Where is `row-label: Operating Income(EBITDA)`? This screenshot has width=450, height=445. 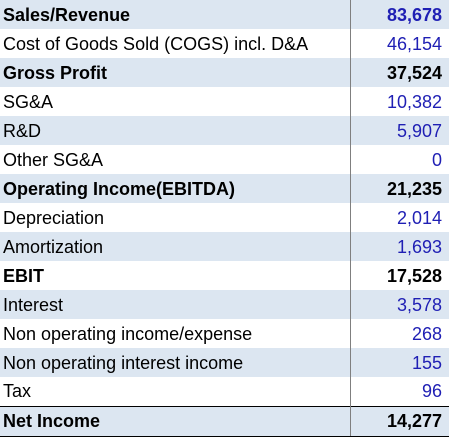
row-label: Operating Income(EBITDA) is located at coordinates (175, 188).